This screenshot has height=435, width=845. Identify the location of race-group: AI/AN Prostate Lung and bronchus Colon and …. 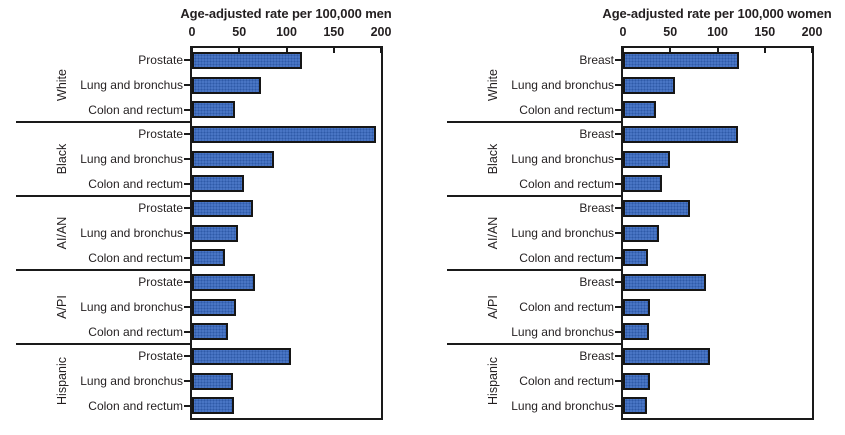
(210, 233).